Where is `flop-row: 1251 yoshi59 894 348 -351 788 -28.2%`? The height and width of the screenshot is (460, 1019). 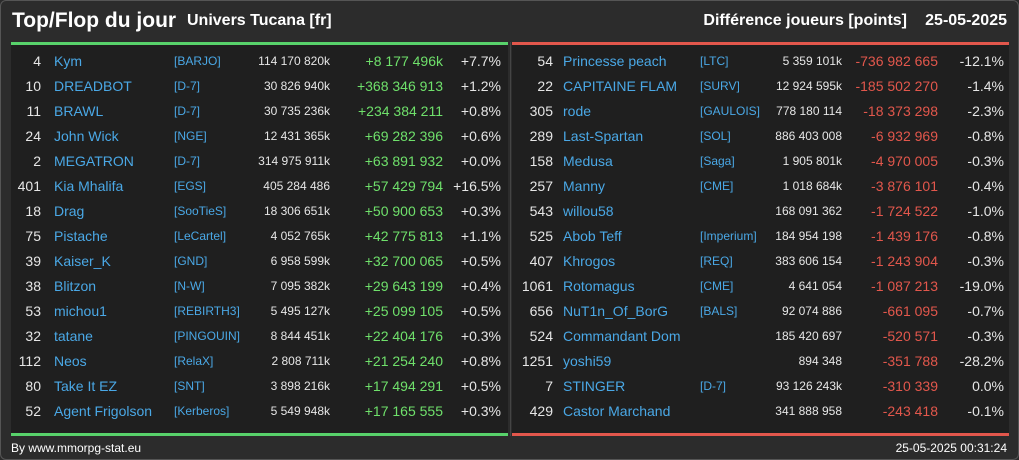 flop-row: 1251 yoshi59 894 348 -351 788 -28.2% is located at coordinates (760, 361).